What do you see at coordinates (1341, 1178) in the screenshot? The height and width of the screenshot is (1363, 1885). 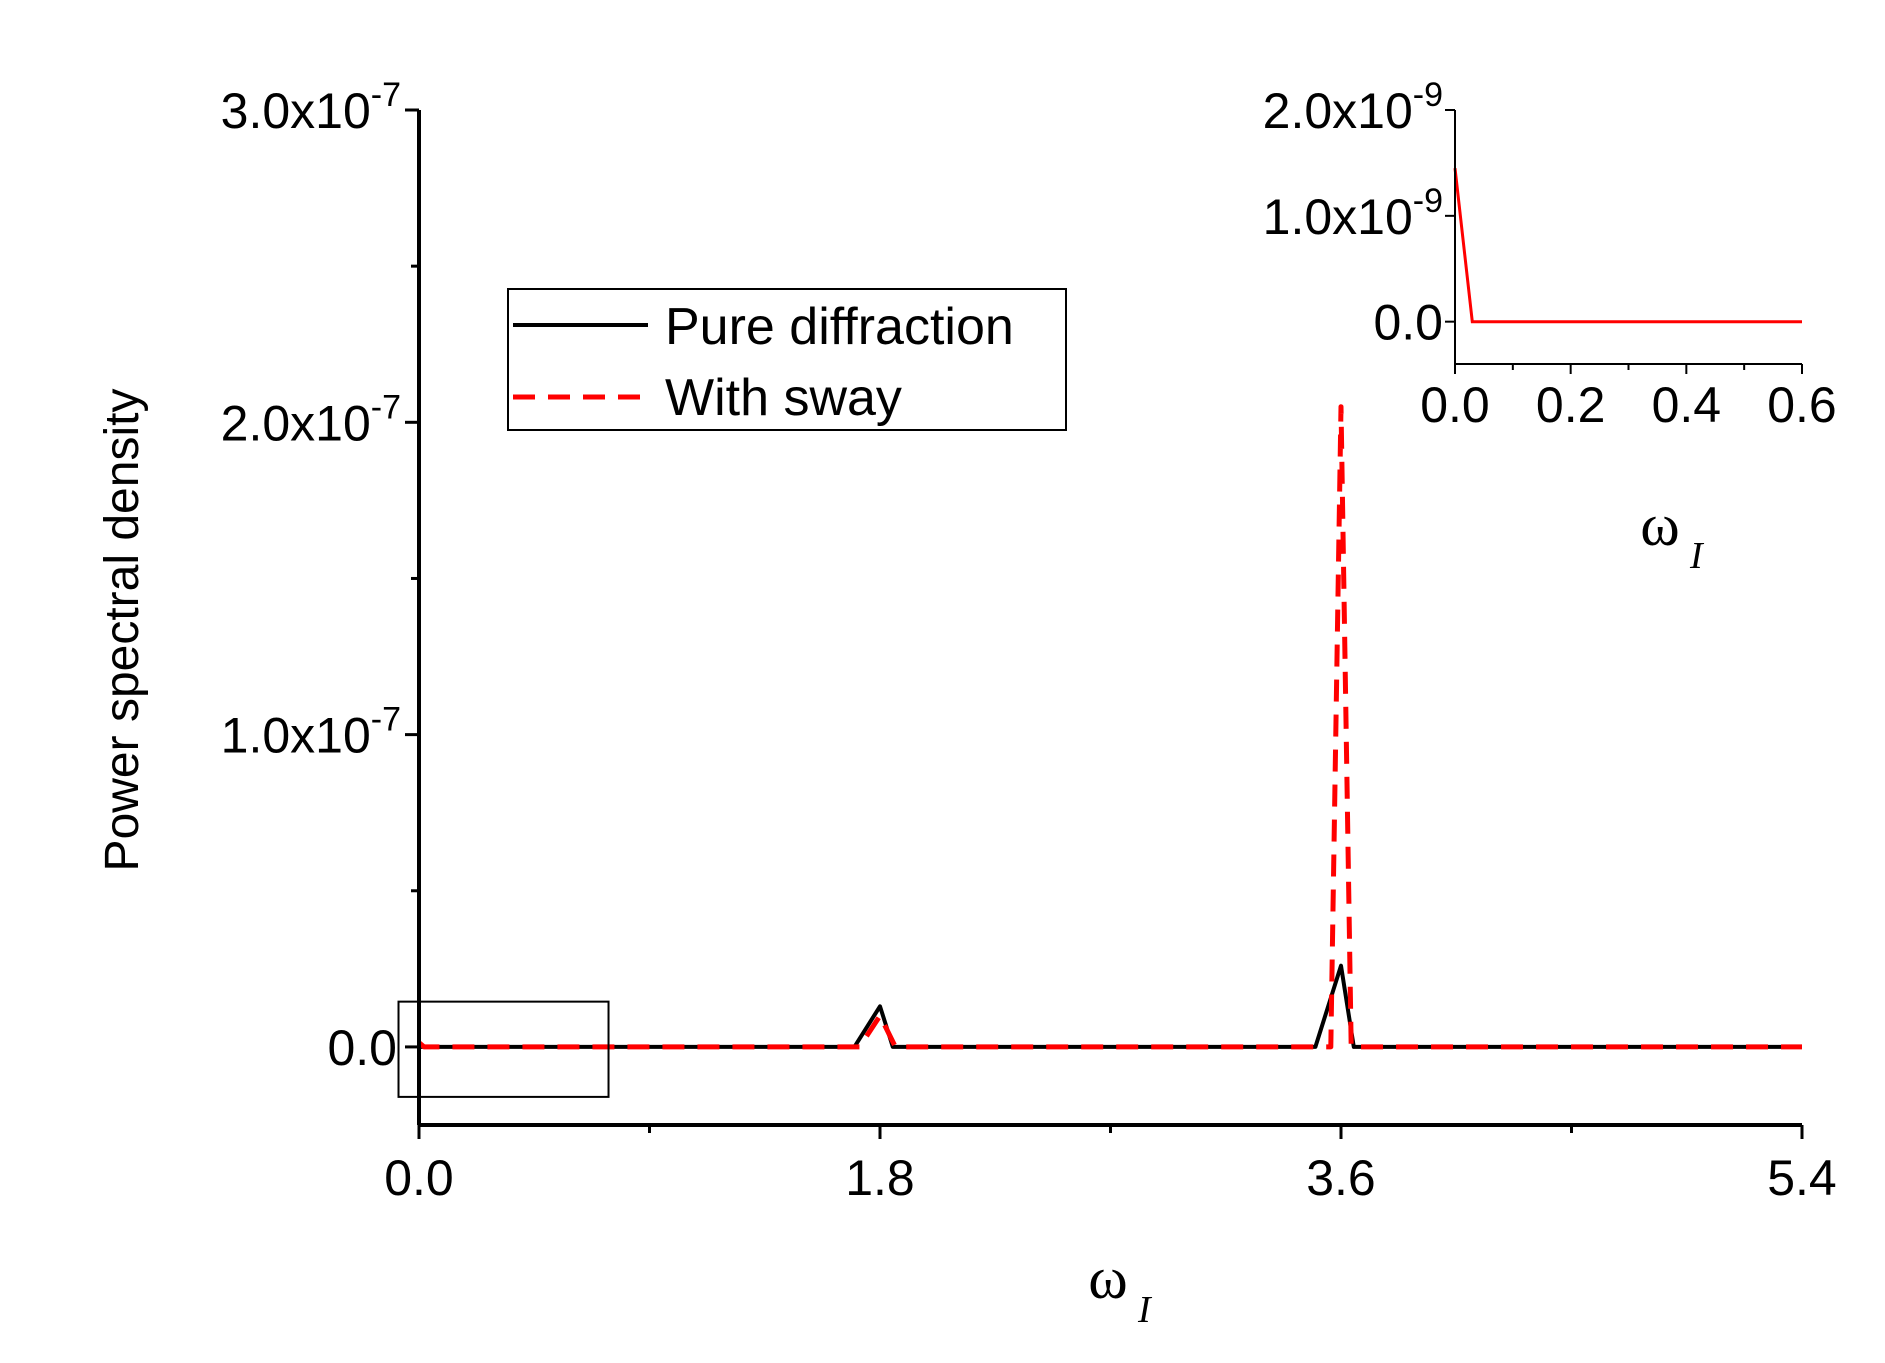 I see `x-tick-label-3-6: 3.6` at bounding box center [1341, 1178].